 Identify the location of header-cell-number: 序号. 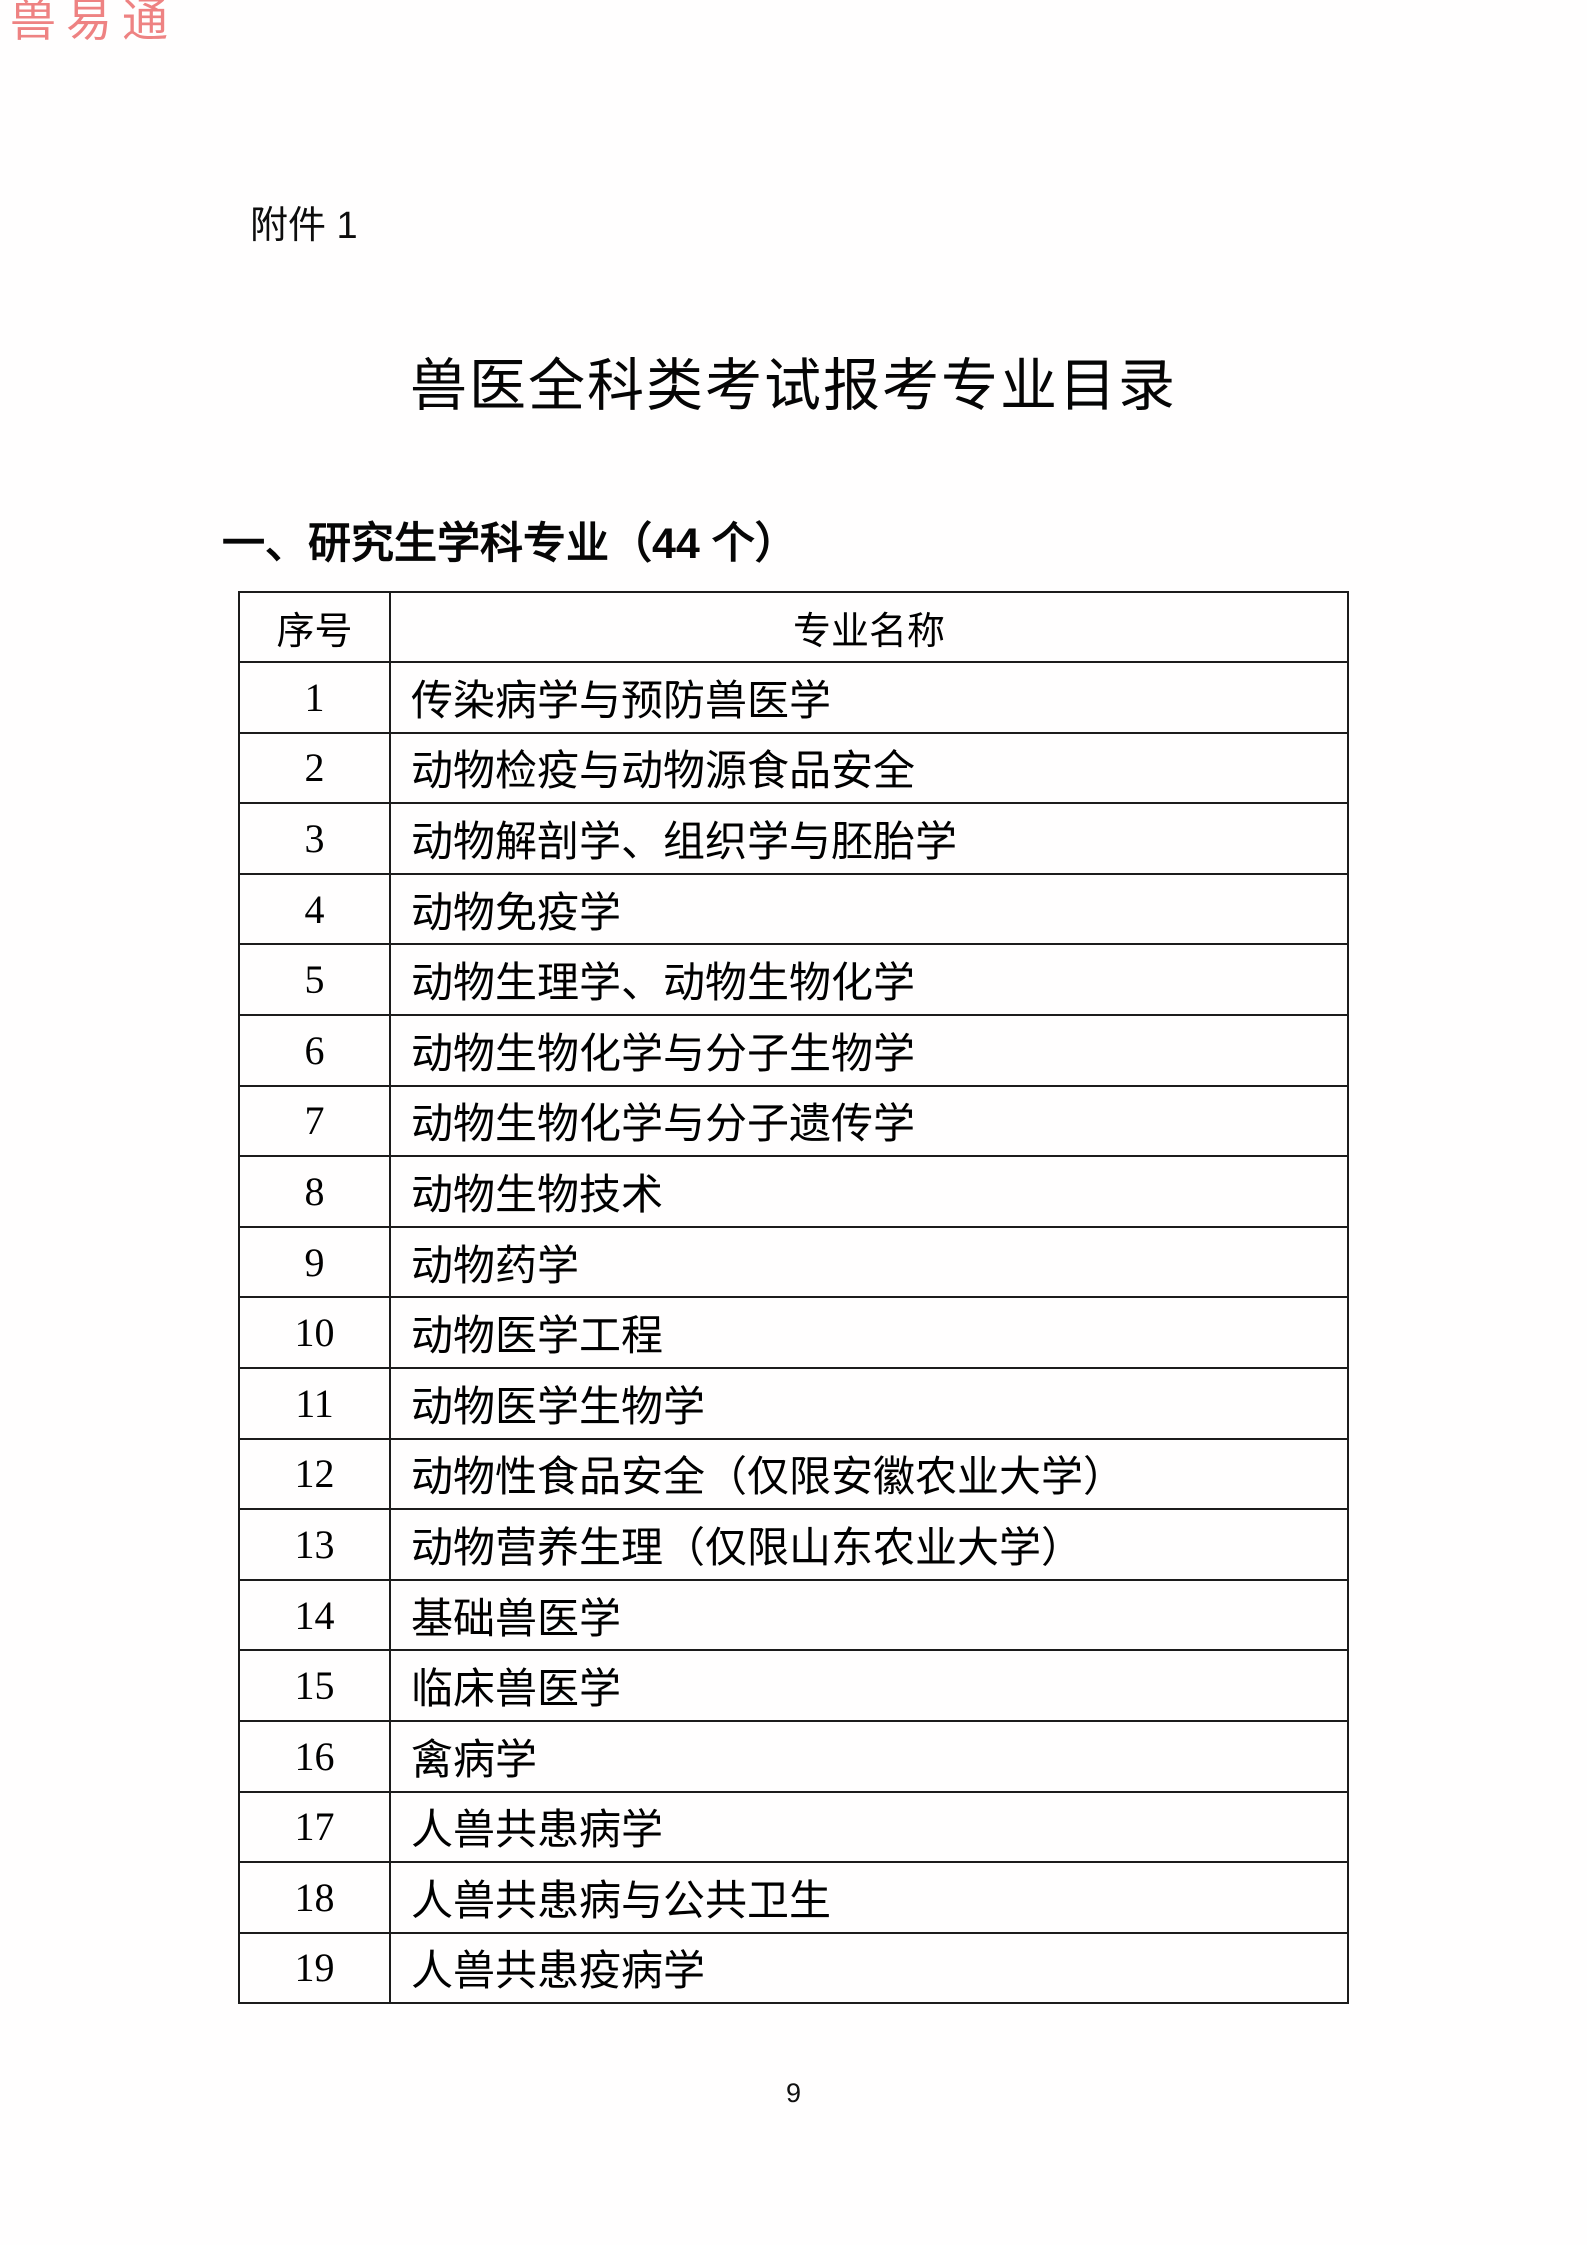
(314, 627).